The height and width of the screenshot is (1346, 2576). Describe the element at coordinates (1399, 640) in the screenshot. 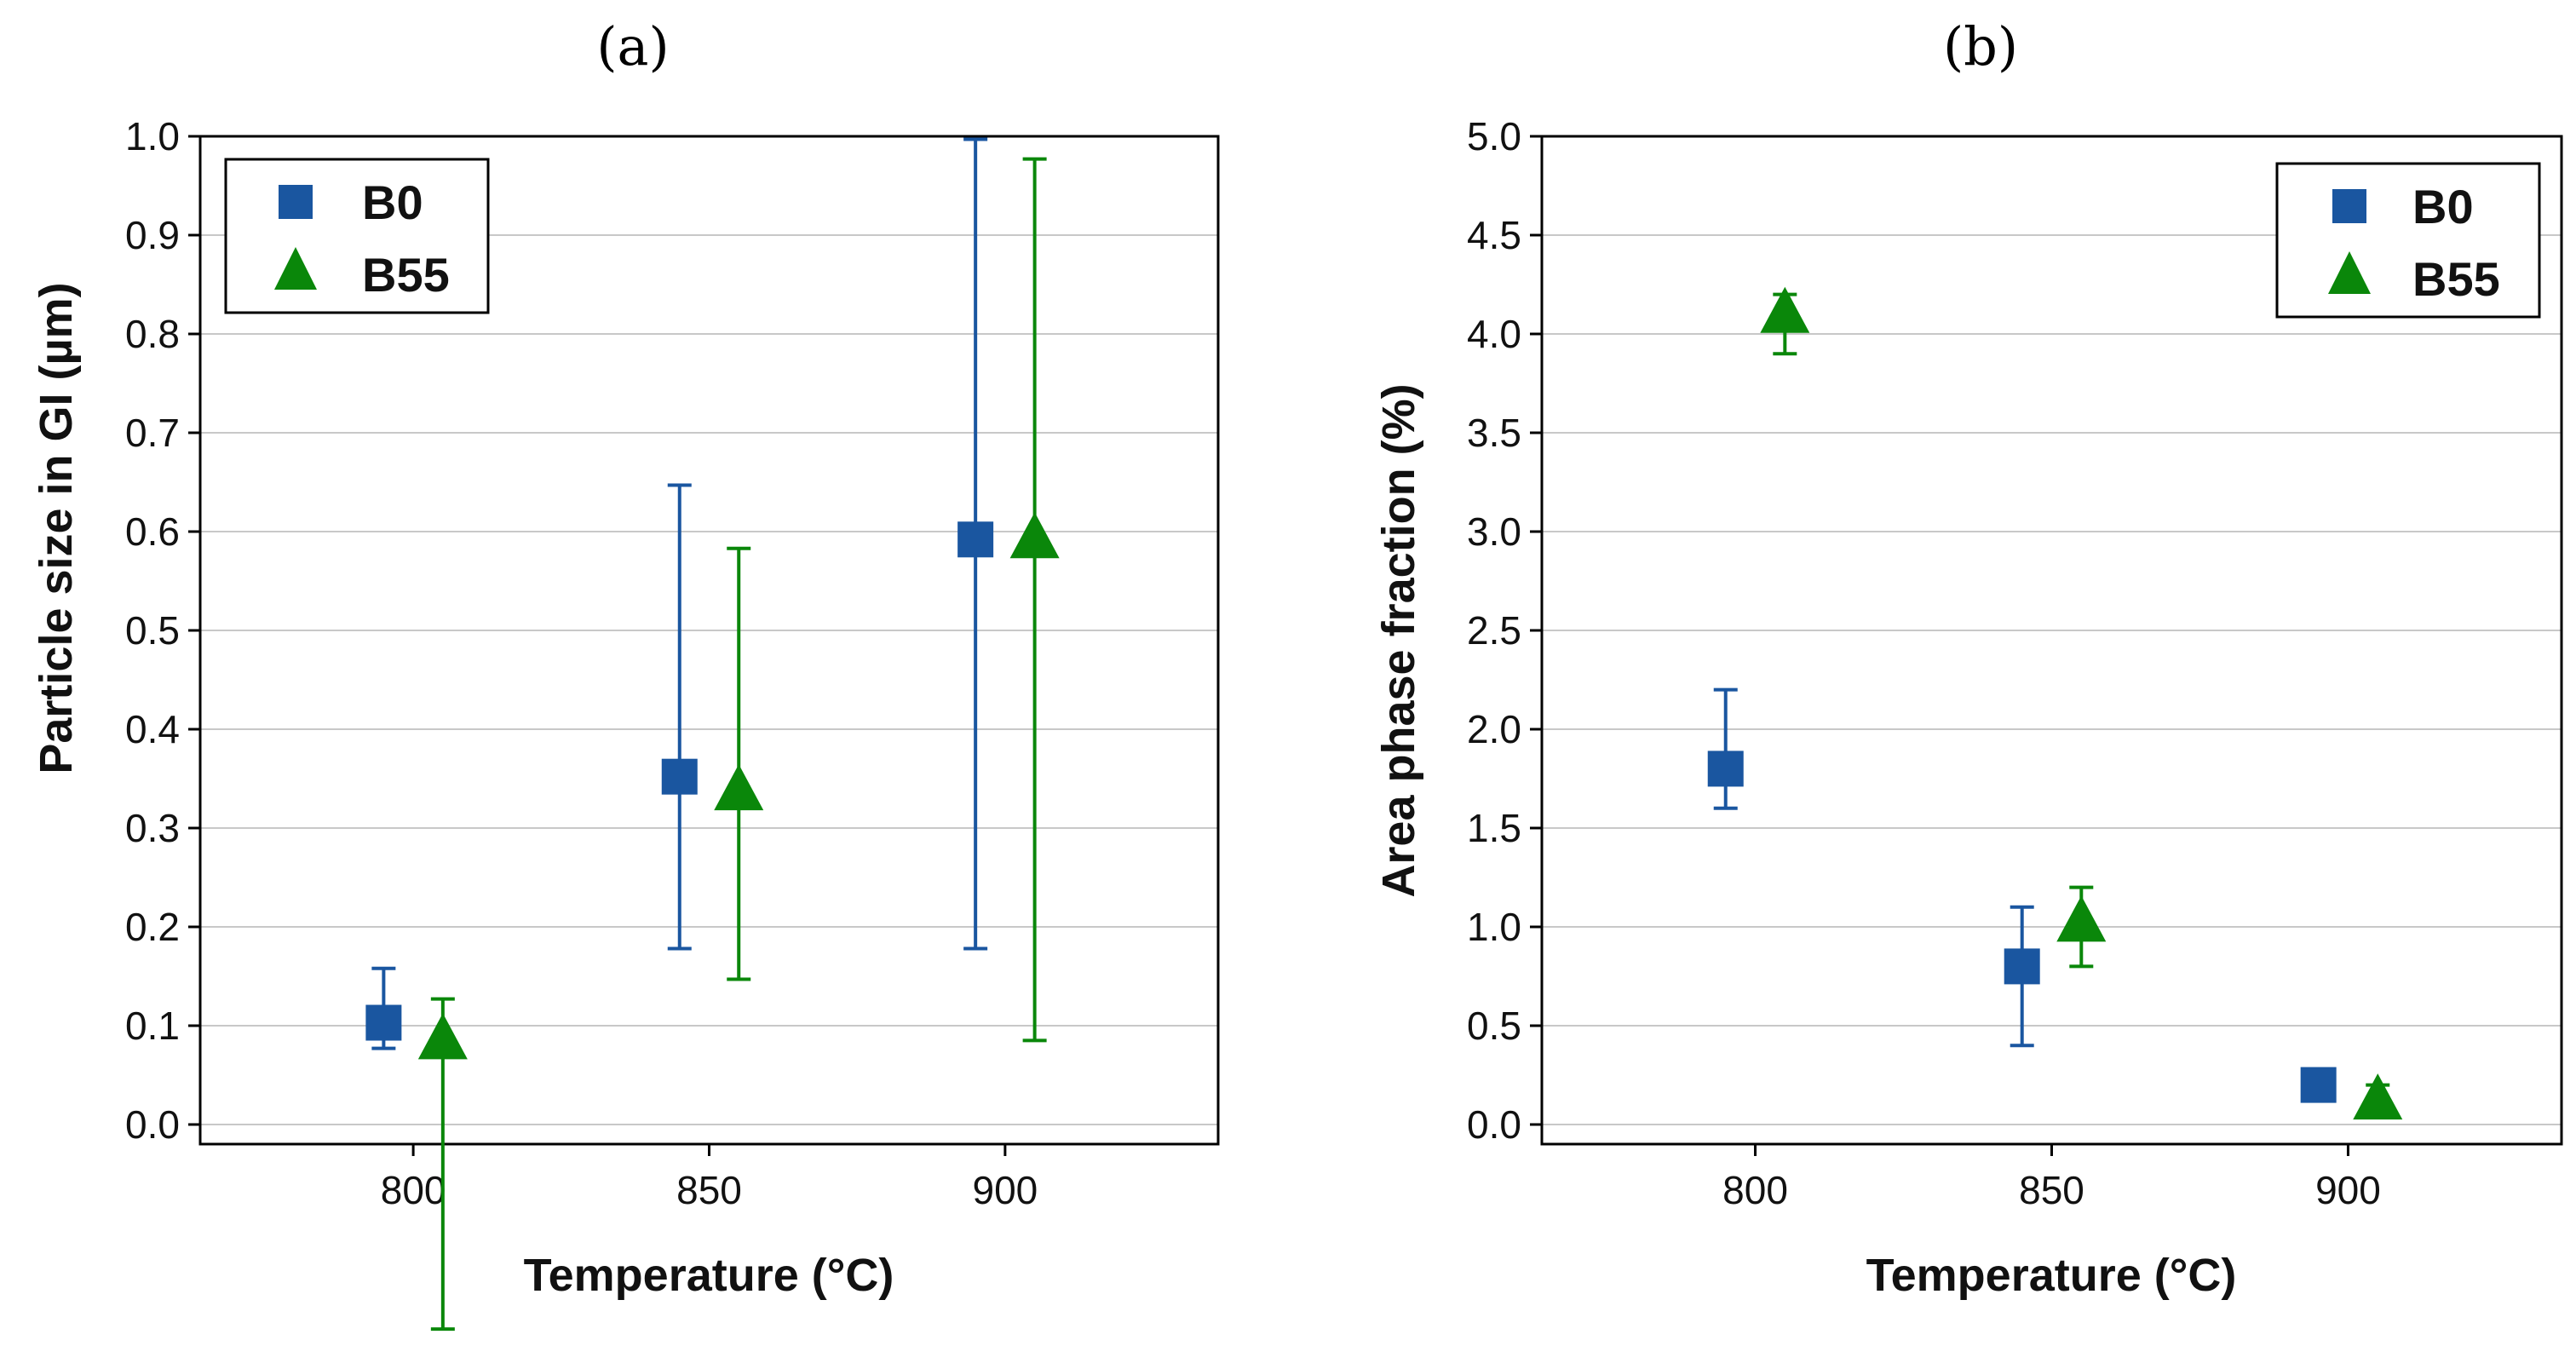

I see `panel-b-y-axis-title: Area phase fraction (%)` at that location.